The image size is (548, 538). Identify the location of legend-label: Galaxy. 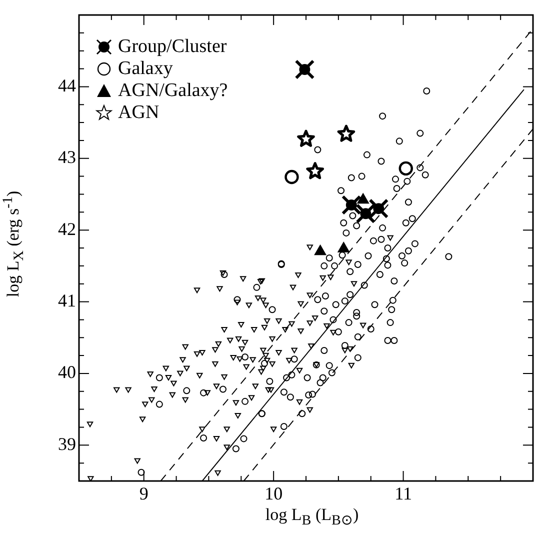
(145, 69).